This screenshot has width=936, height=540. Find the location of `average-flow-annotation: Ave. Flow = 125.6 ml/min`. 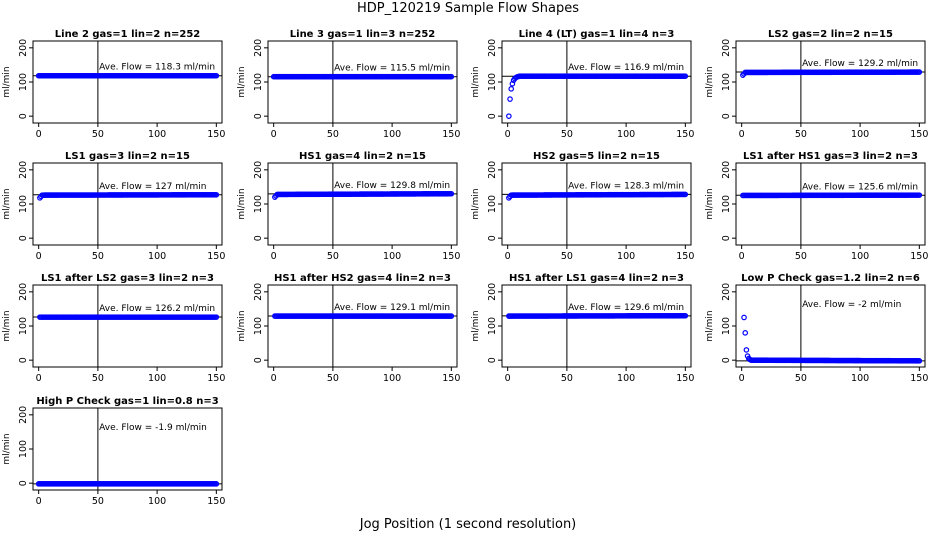

average-flow-annotation: Ave. Flow = 125.6 ml/min is located at coordinates (860, 187).